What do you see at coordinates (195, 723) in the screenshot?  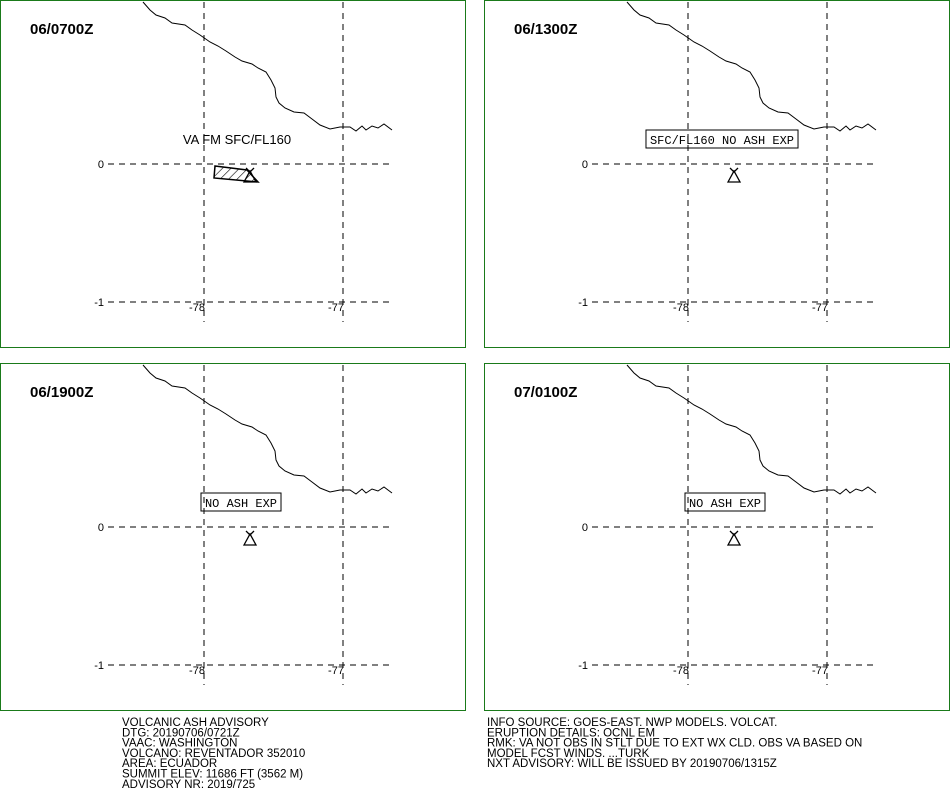 I see `advisory-line: VOLCANIC ASH ADVISORY` at bounding box center [195, 723].